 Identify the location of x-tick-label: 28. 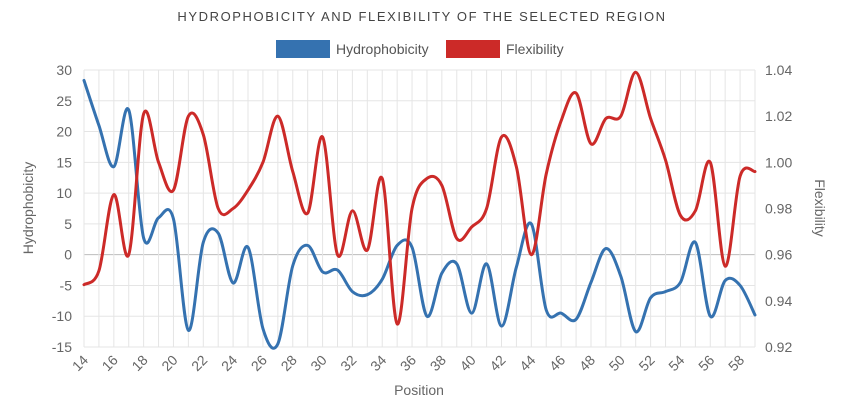
(289, 363).